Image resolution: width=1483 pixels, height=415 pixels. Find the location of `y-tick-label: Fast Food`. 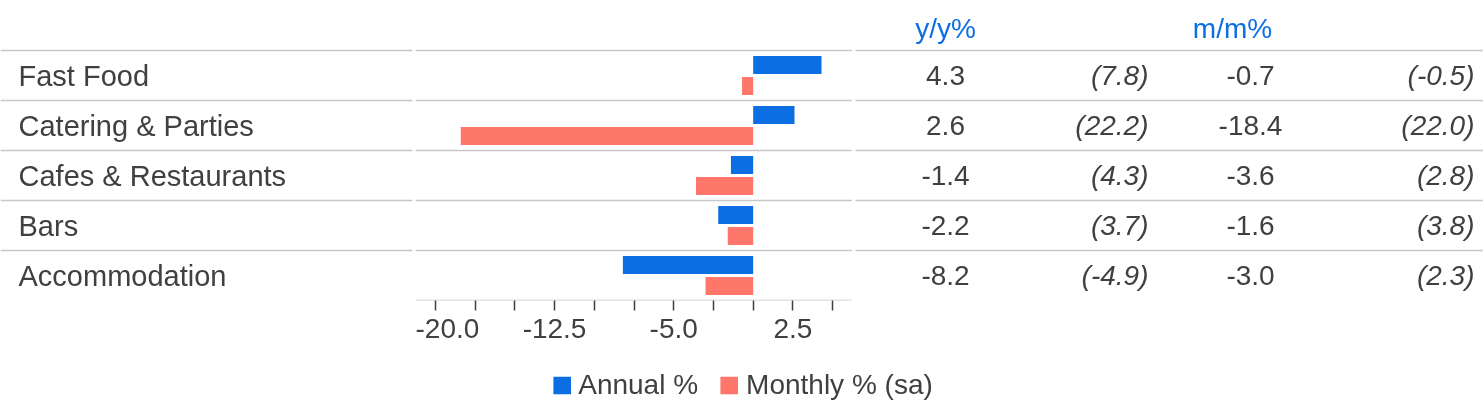

y-tick-label: Fast Food is located at coordinates (84, 75).